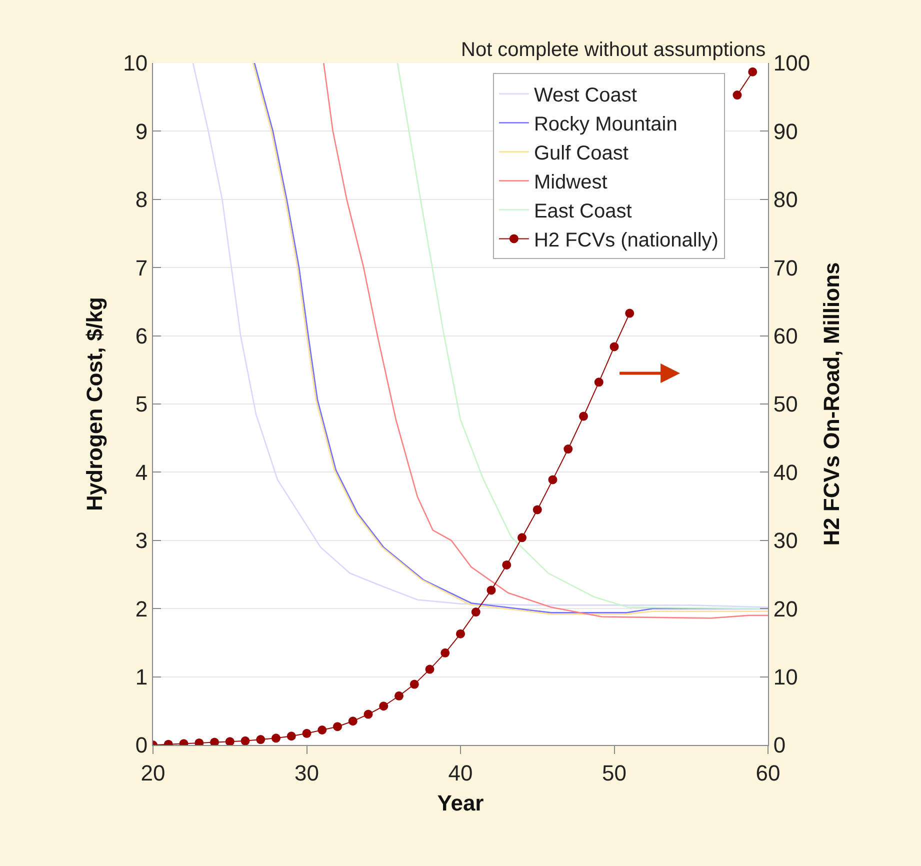 The image size is (921, 866). What do you see at coordinates (606, 125) in the screenshot?
I see `legend-label: Rocky Mountain` at bounding box center [606, 125].